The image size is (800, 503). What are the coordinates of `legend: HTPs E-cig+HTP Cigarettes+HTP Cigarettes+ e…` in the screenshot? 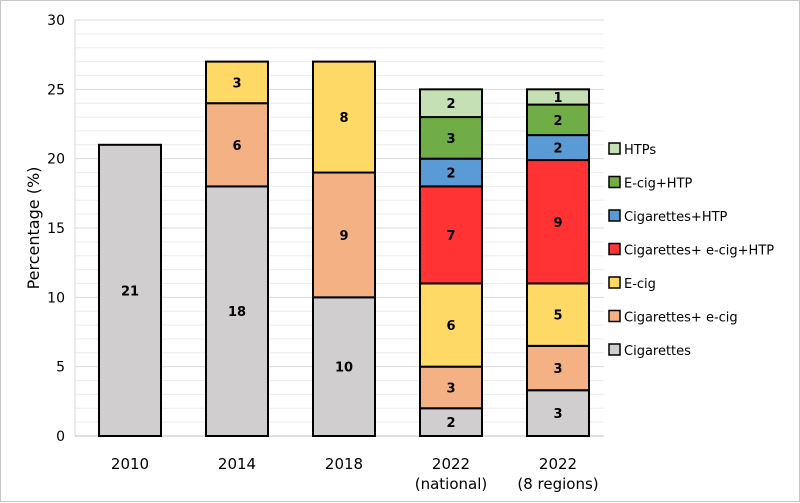 It's located at (691, 250).